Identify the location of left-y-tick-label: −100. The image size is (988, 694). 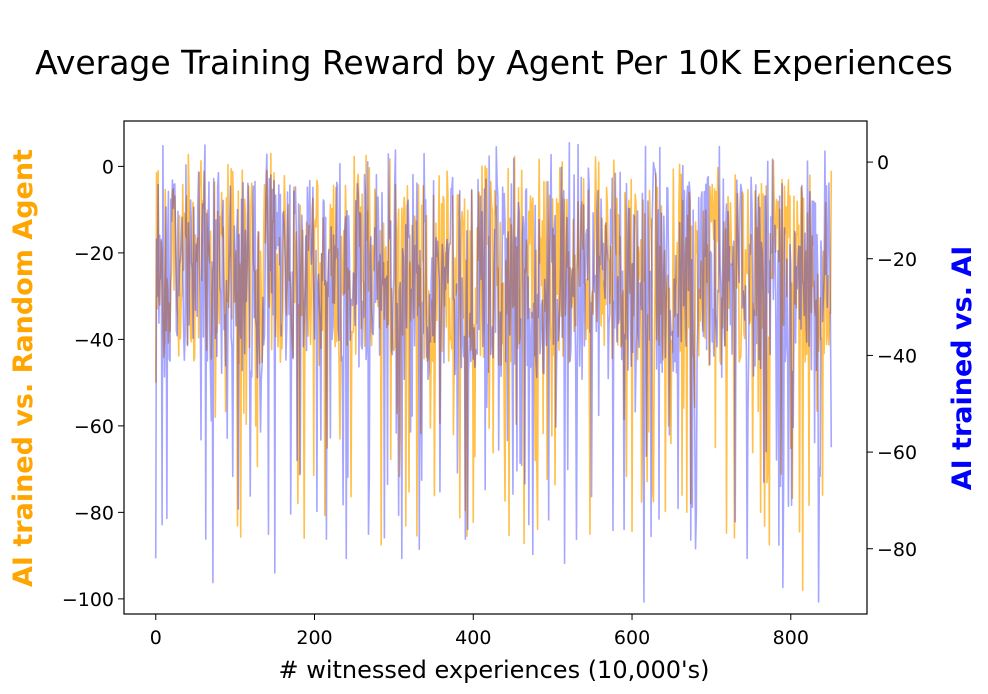
(88, 600).